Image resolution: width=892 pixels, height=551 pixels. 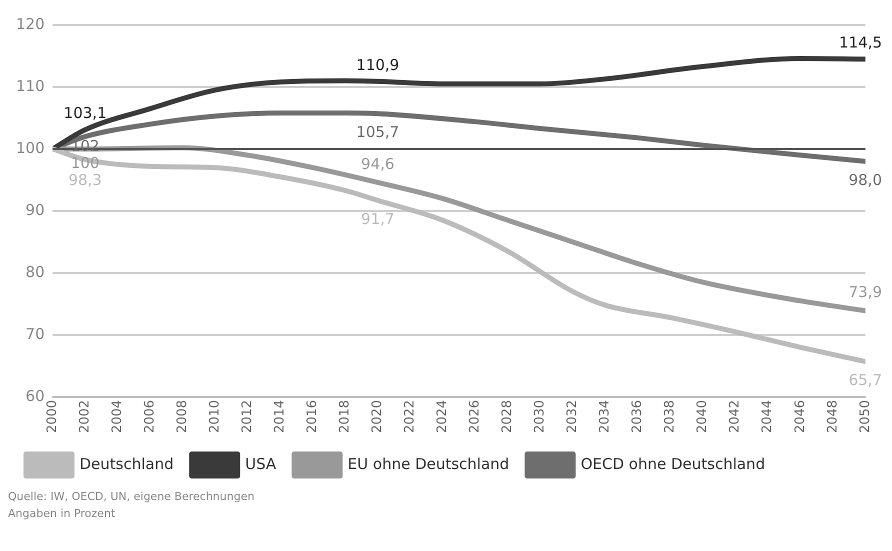 I want to click on data-label: 110,9, so click(x=378, y=65).